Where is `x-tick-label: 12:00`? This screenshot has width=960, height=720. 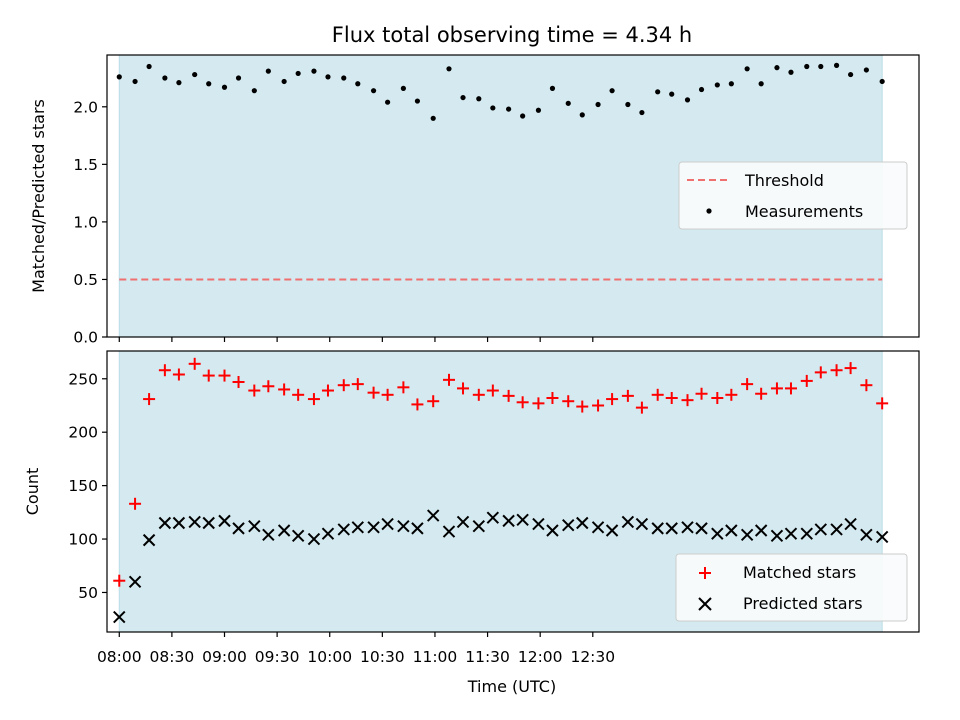 x-tick-label: 12:00 is located at coordinates (540, 657).